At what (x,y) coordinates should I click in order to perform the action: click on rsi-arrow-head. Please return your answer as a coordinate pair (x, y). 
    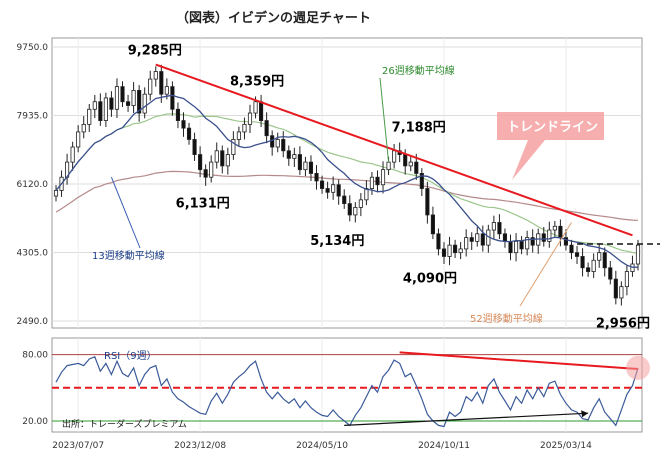
    Looking at the image, I should click on (585, 414).